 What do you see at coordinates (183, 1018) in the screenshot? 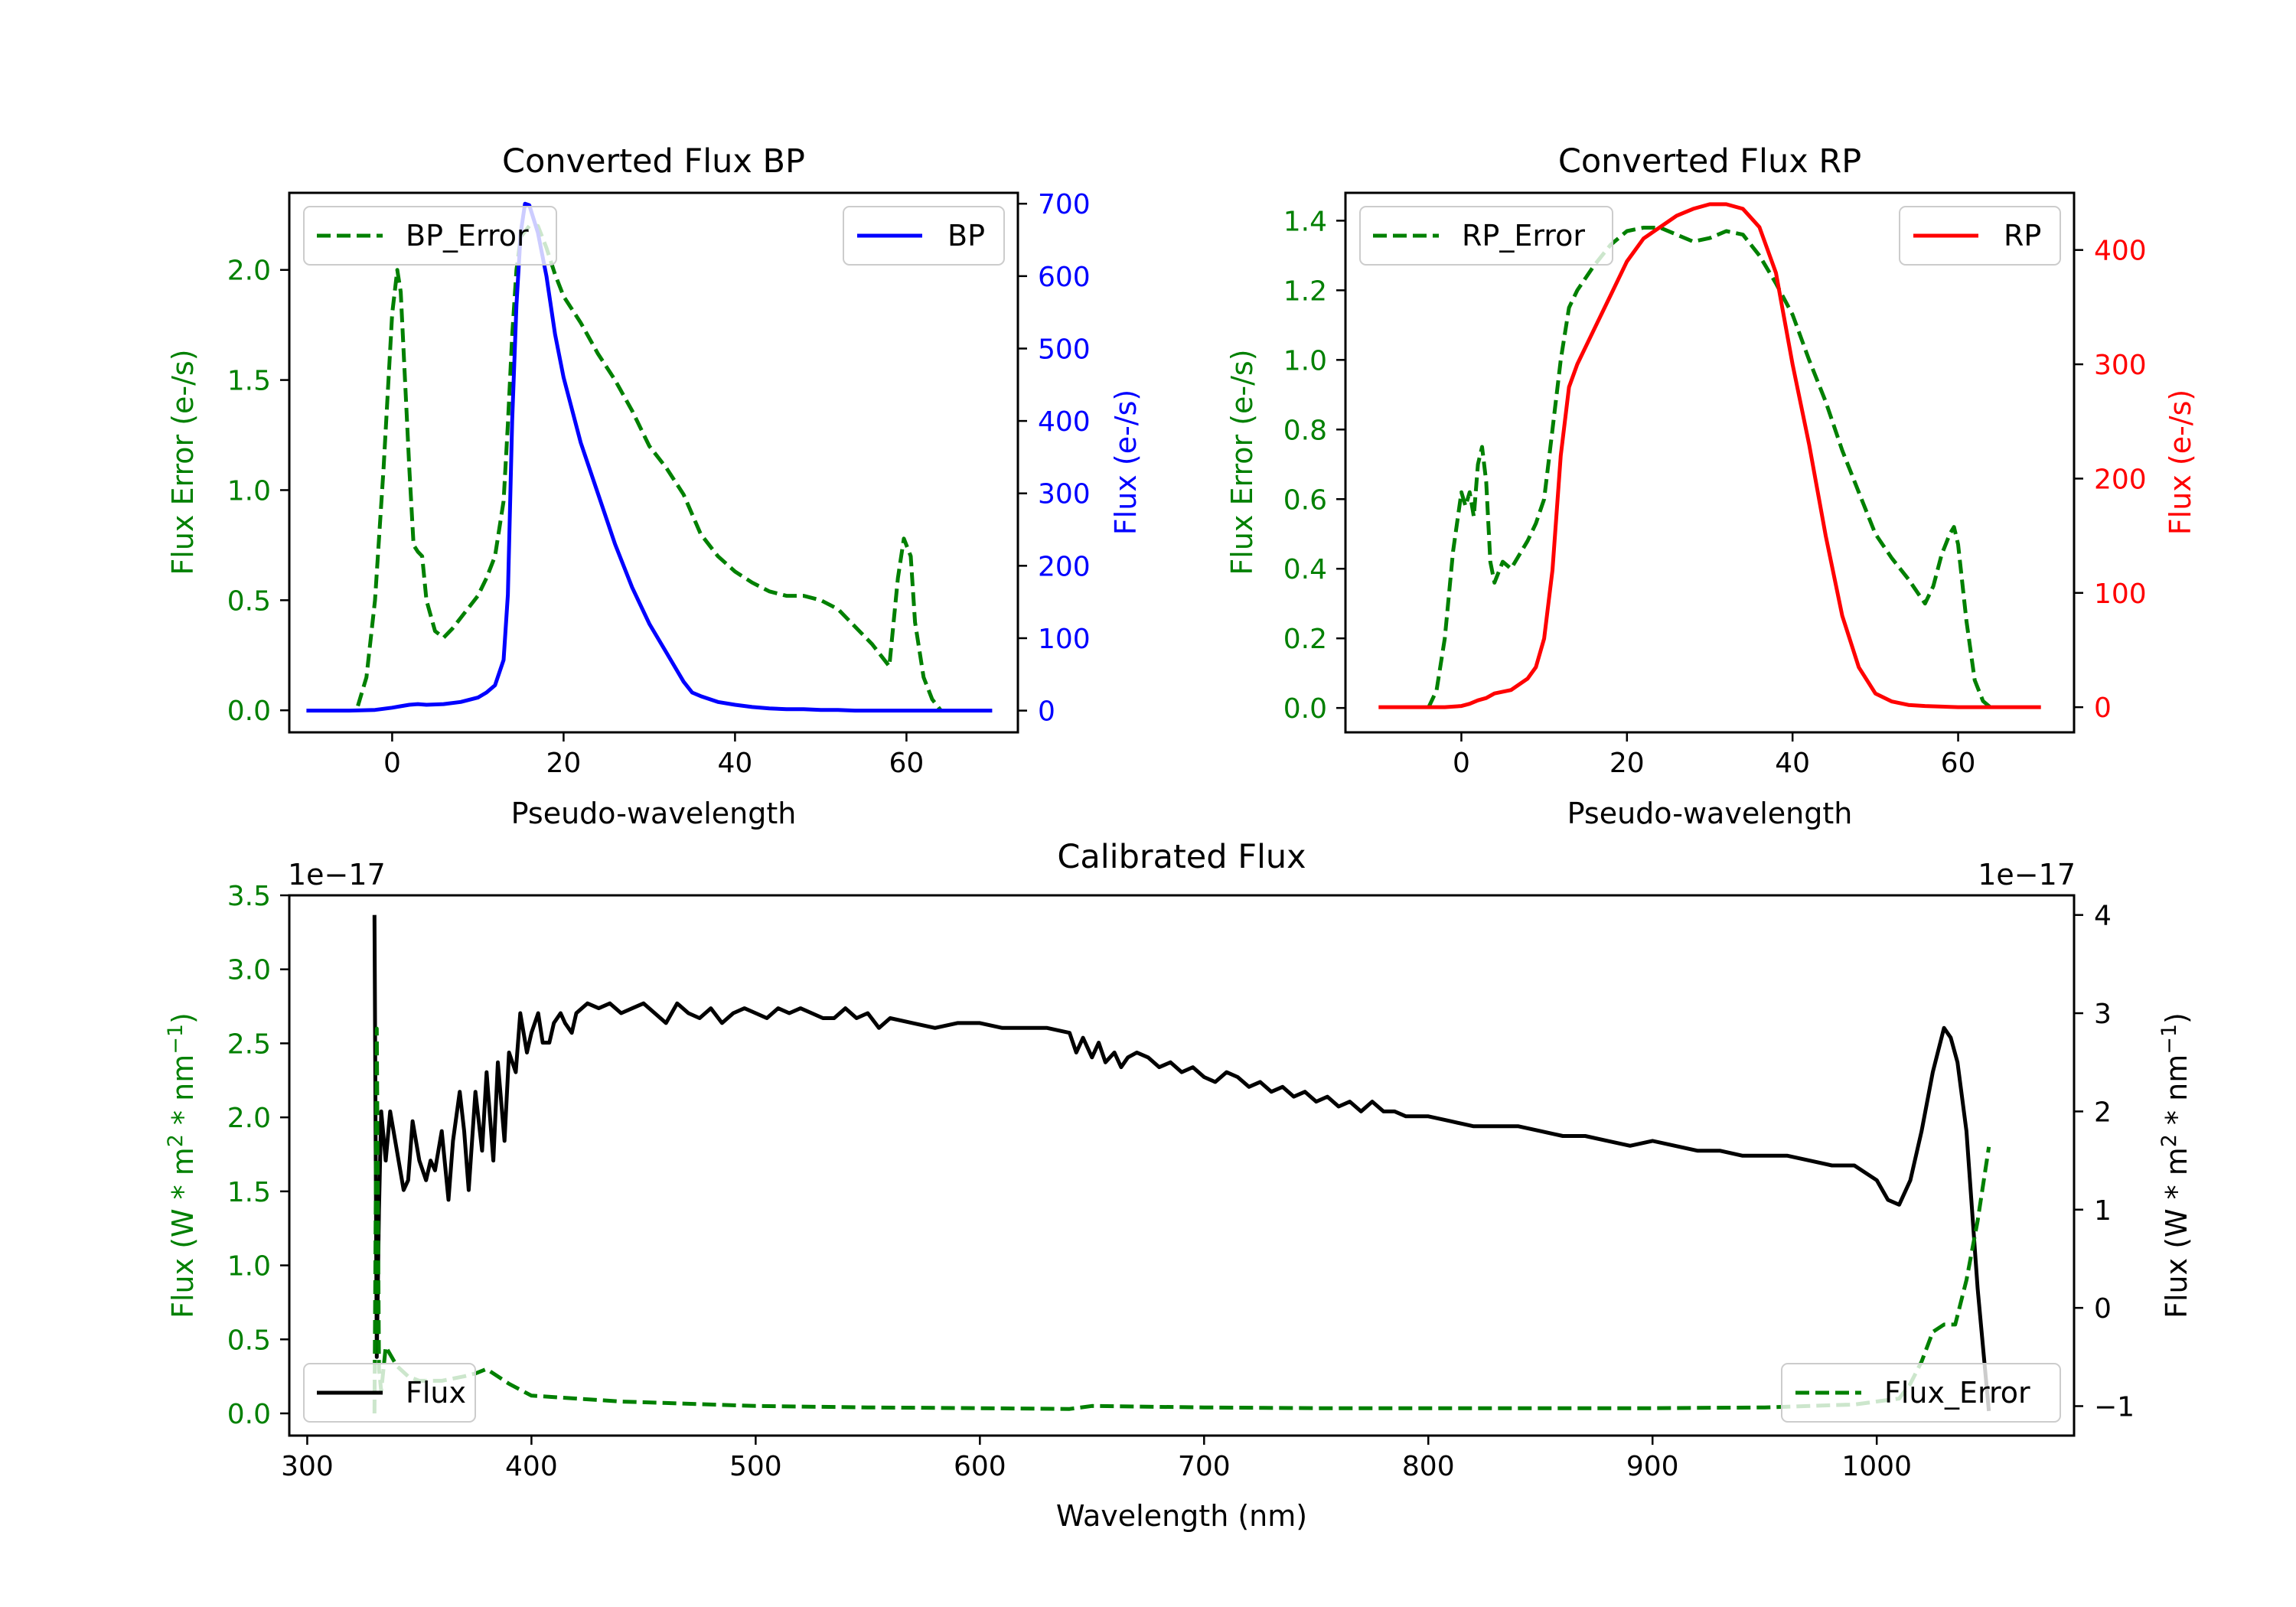
I see `ylabel-close: )` at bounding box center [183, 1018].